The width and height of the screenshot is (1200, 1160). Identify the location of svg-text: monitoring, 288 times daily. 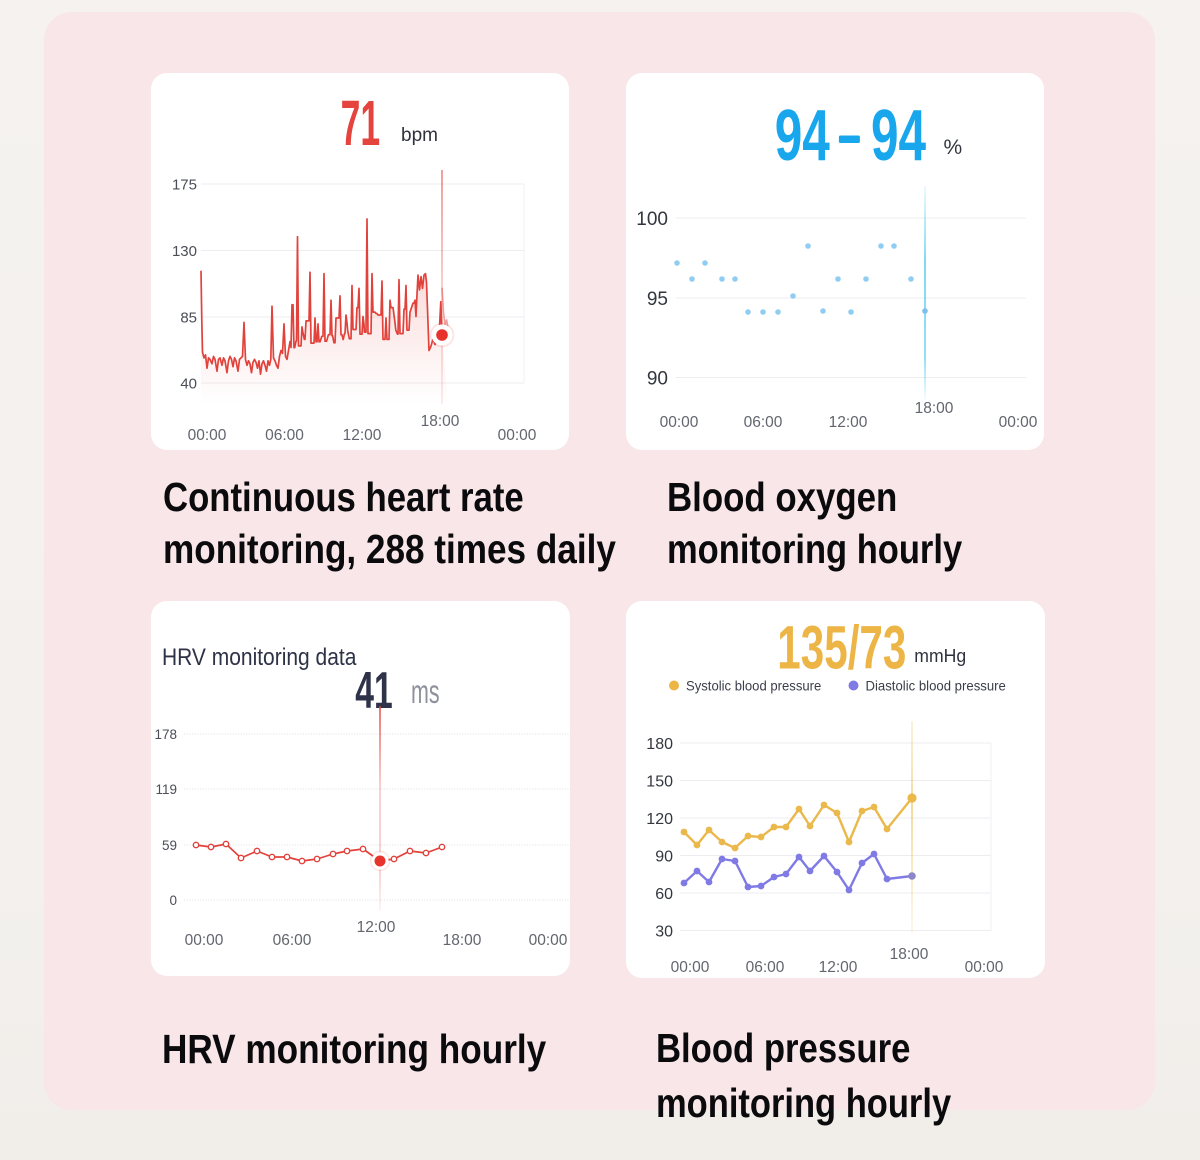
(390, 549).